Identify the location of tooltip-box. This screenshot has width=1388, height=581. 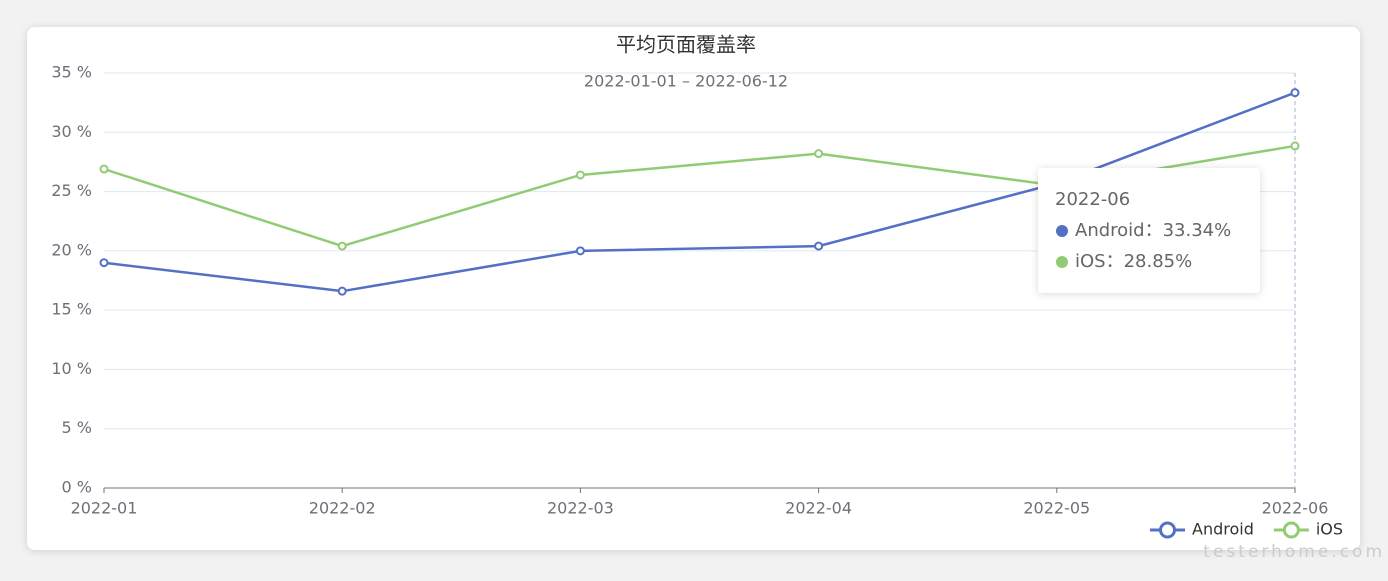
(1149, 230).